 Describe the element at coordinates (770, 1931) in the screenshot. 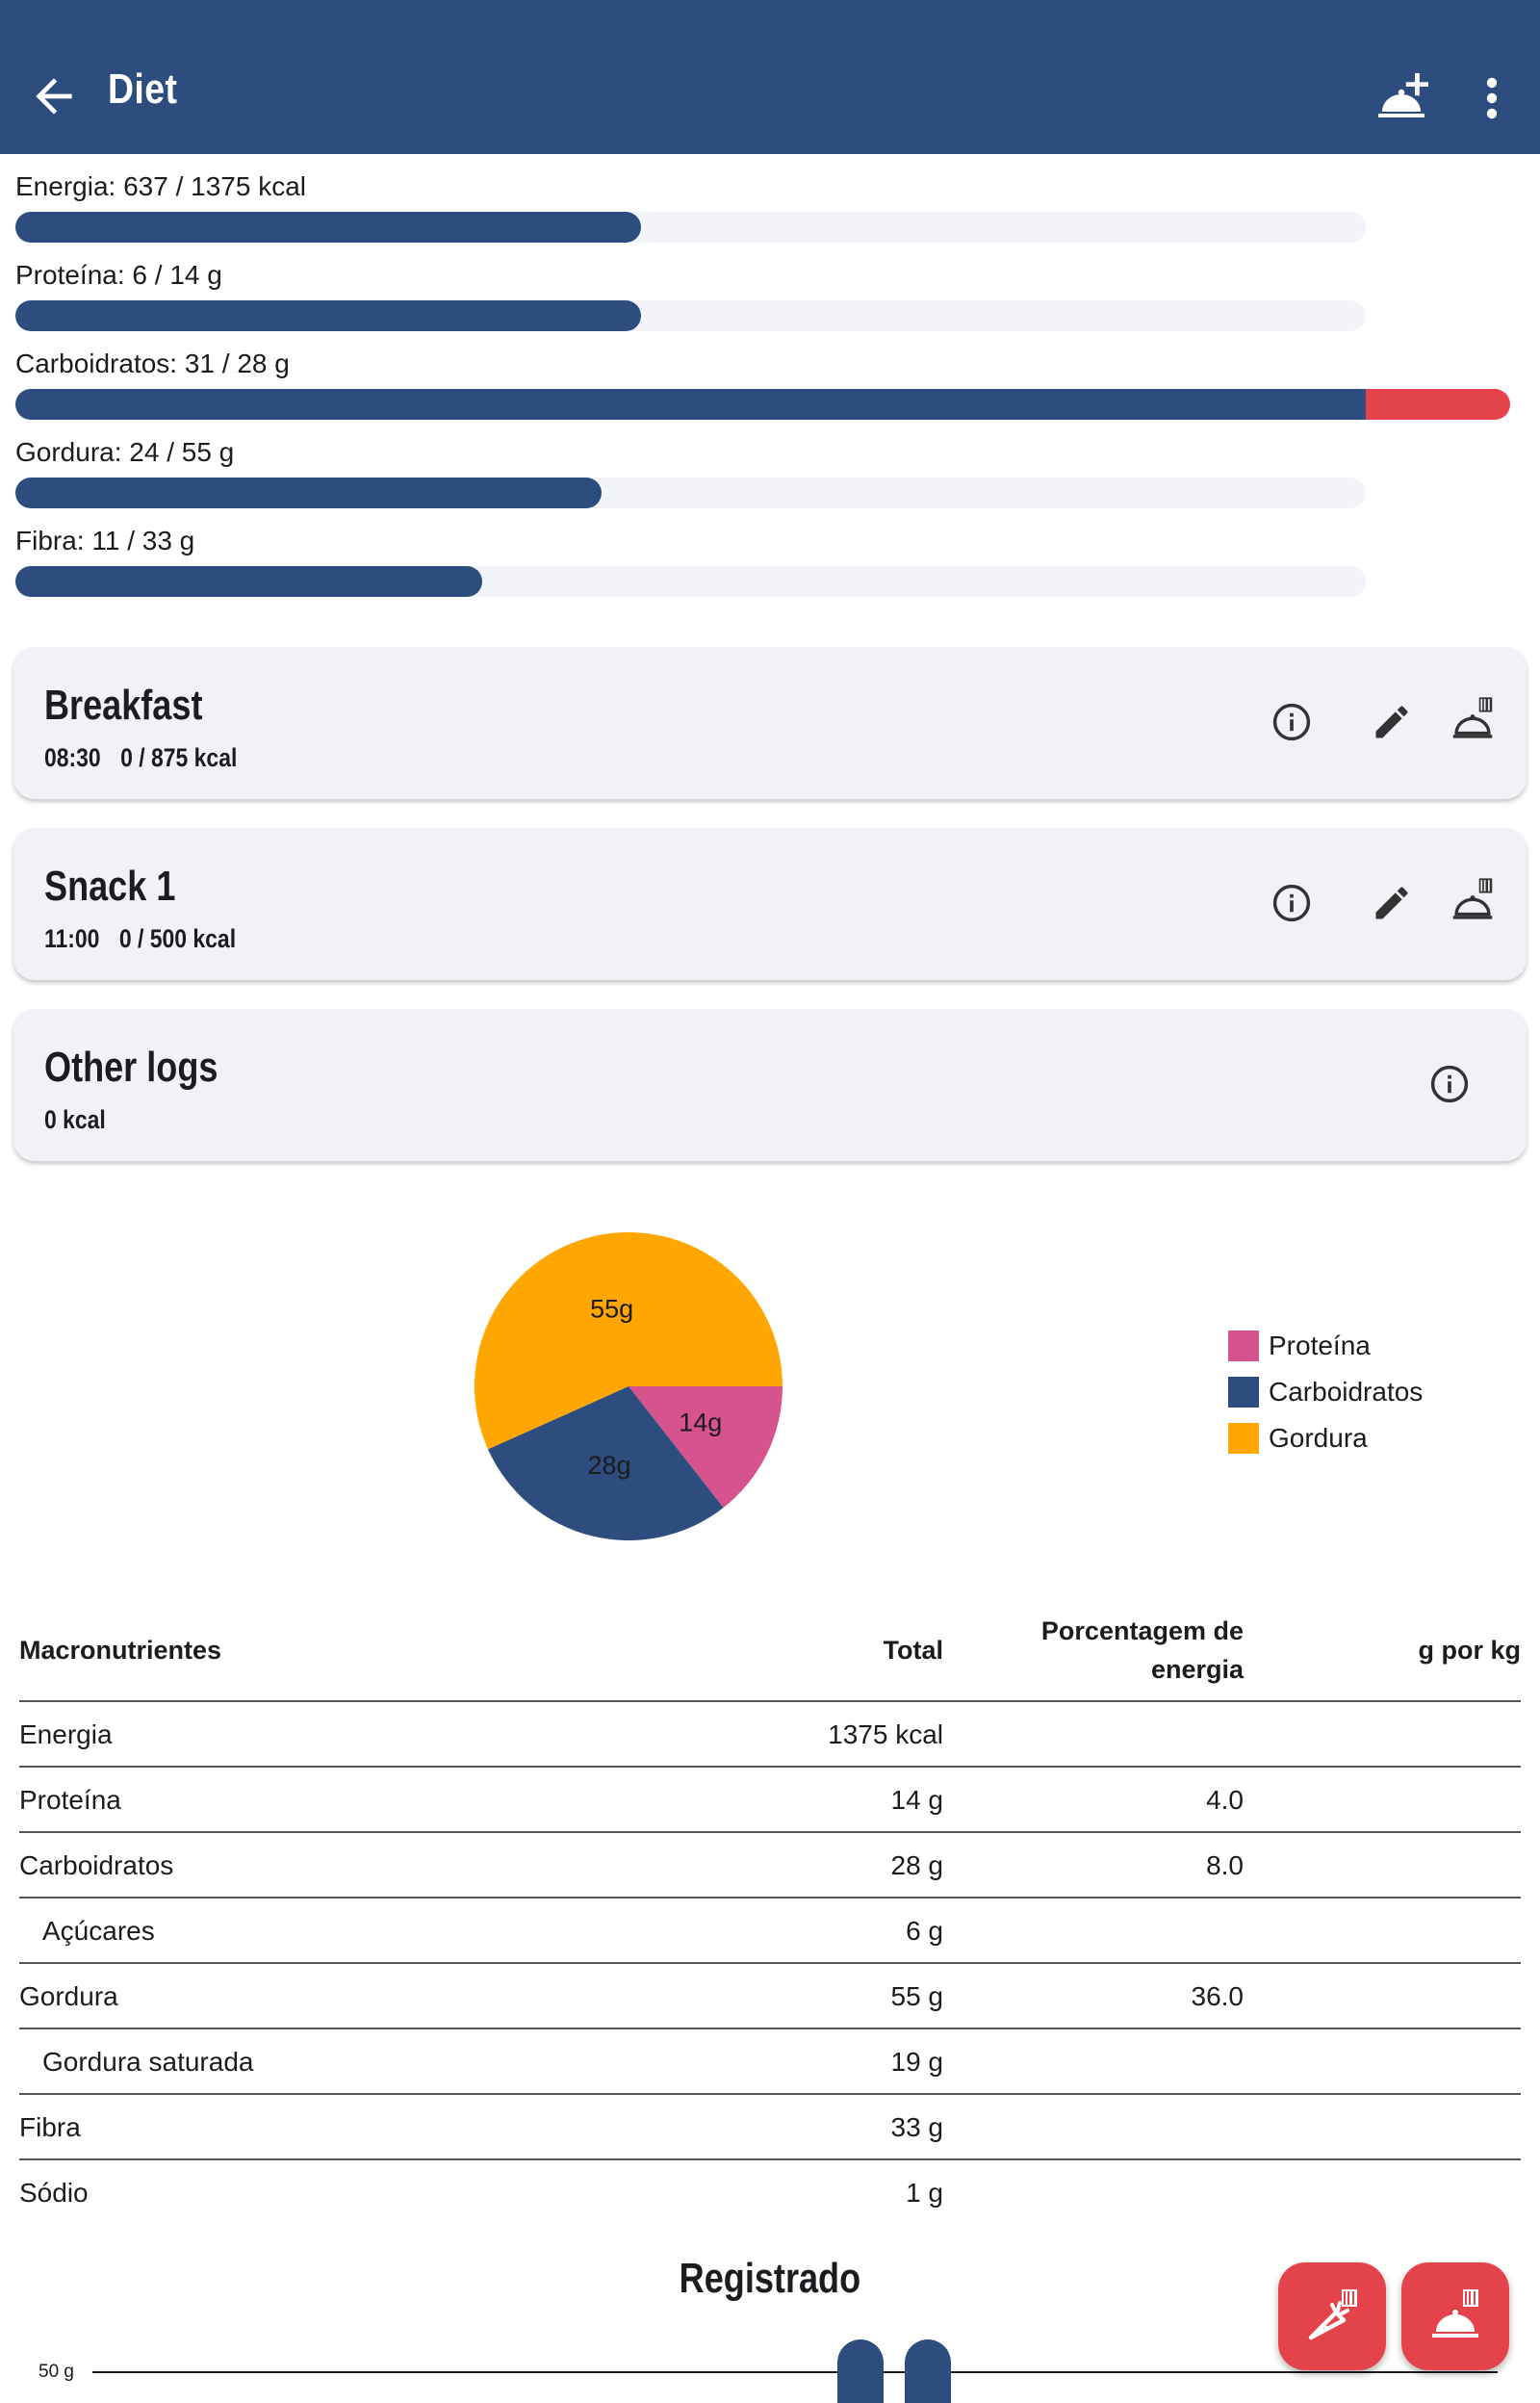

I see `table-row: Açúcares 6 g` at that location.